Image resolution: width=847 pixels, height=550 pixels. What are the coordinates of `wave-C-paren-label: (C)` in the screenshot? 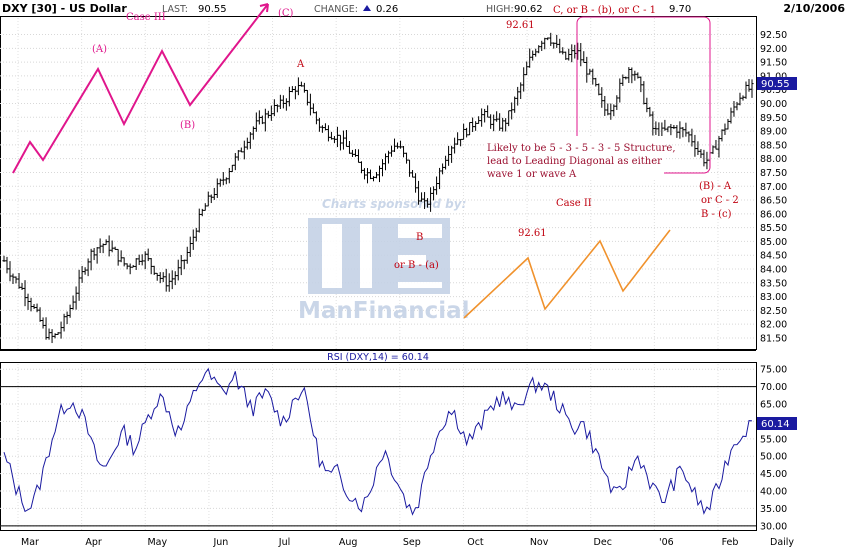 It's located at (286, 13).